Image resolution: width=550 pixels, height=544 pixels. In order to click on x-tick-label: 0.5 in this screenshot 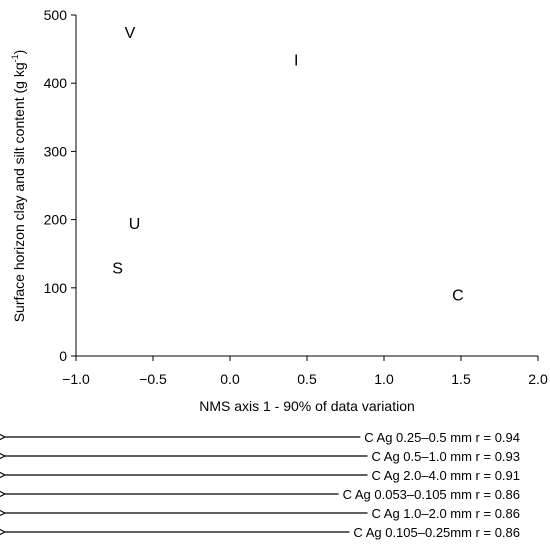, I will do `click(307, 379)`.